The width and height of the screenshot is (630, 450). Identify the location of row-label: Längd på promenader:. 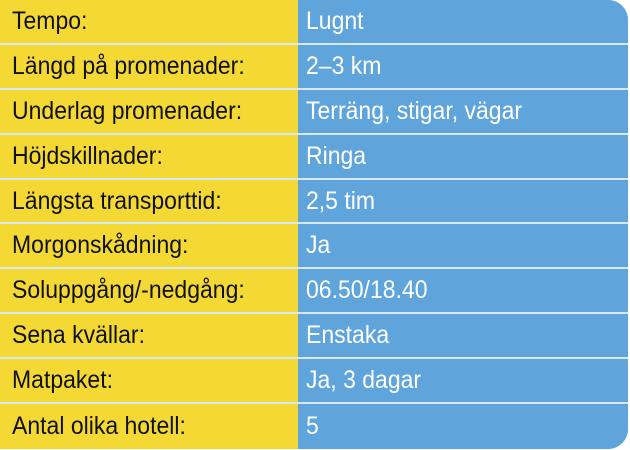
(128, 65).